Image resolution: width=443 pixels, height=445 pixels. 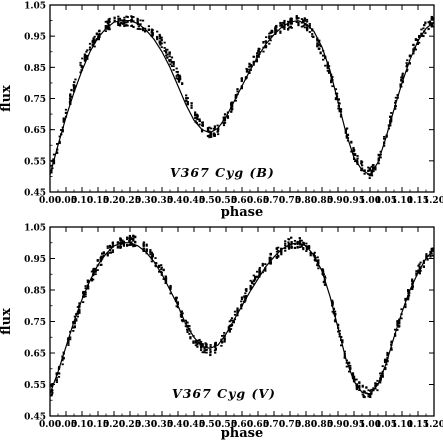 I want to click on x-axis-title: phase, so click(x=242, y=433).